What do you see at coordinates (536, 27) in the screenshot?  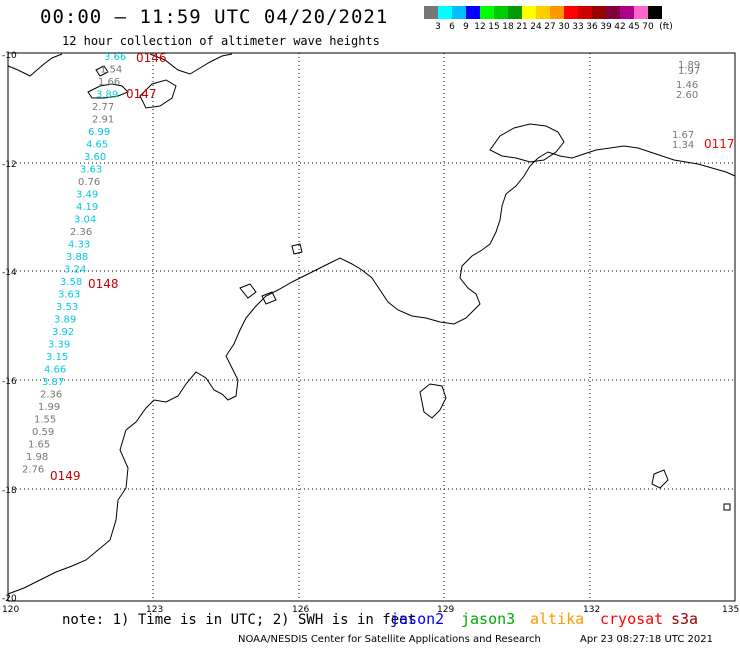 I see `scale-label: 24` at bounding box center [536, 27].